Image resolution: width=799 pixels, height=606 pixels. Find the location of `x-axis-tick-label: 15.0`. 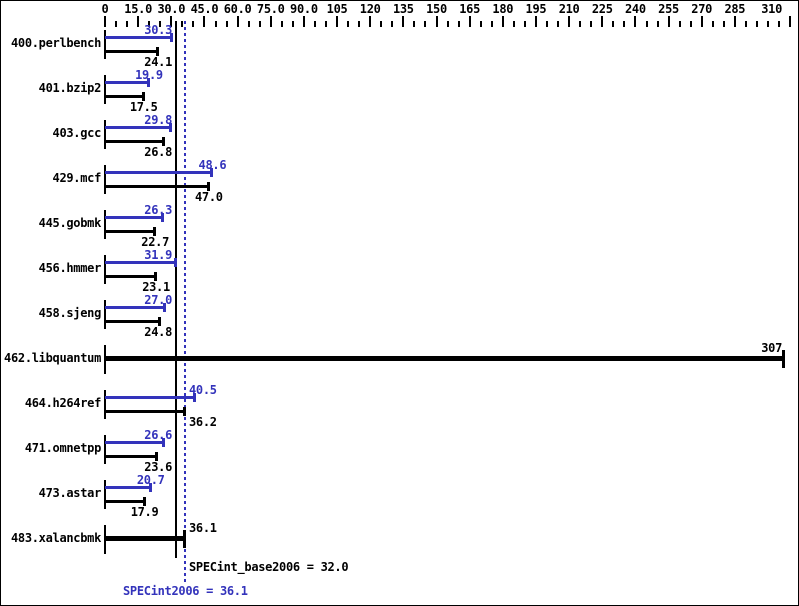

x-axis-tick-label: 15.0 is located at coordinates (138, 9).